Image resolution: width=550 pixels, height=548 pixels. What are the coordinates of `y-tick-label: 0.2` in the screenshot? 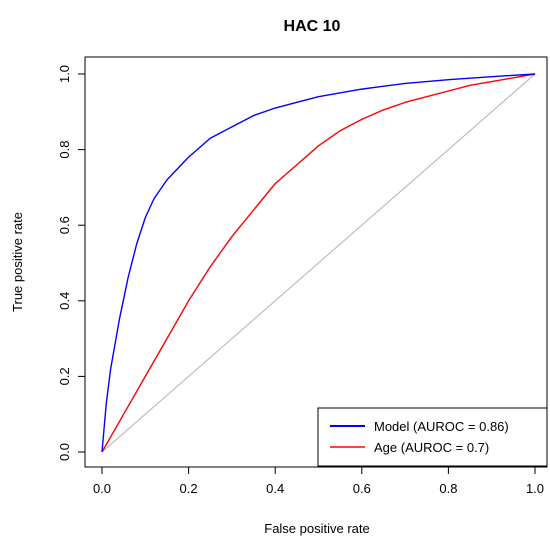 It's located at (64, 376).